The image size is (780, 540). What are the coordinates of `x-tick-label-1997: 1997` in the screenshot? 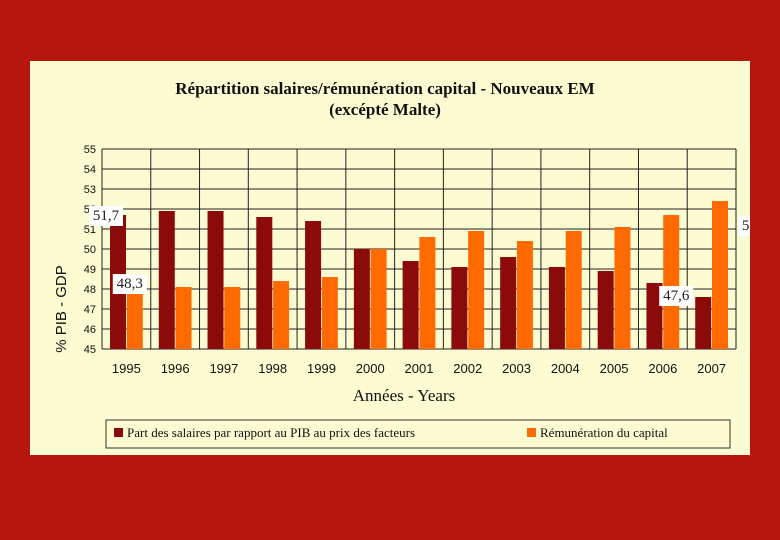 It's located at (223, 368).